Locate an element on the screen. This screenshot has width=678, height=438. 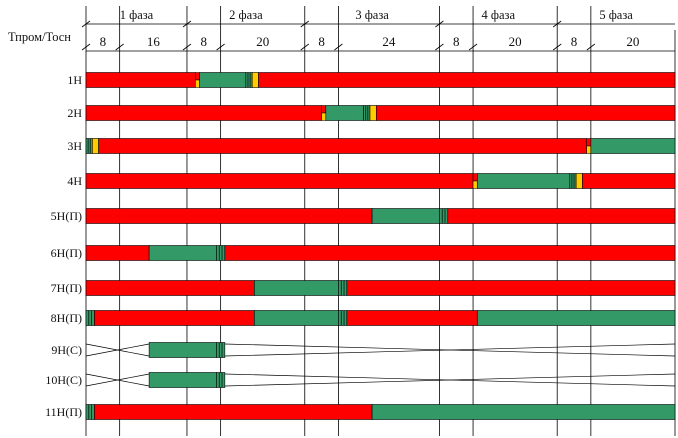
row-label: 2Н is located at coordinates (74, 113).